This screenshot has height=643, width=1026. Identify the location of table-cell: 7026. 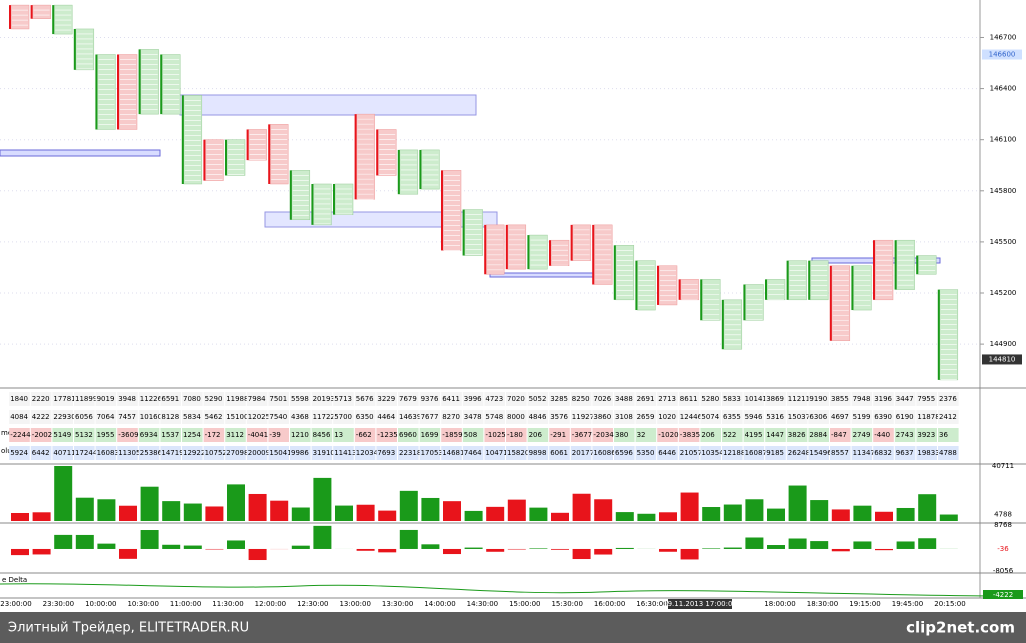
(602, 399).